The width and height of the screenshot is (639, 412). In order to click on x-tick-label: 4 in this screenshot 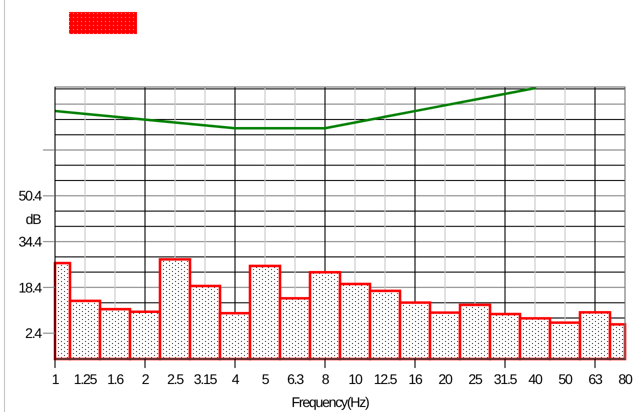, I will do `click(236, 378)`.